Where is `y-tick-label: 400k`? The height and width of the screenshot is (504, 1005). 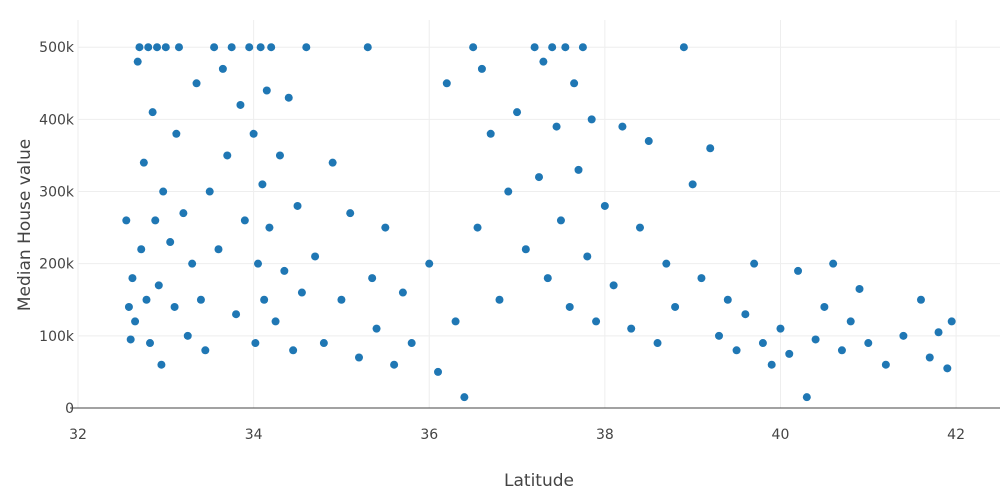 y-tick-label: 400k is located at coordinates (57, 120).